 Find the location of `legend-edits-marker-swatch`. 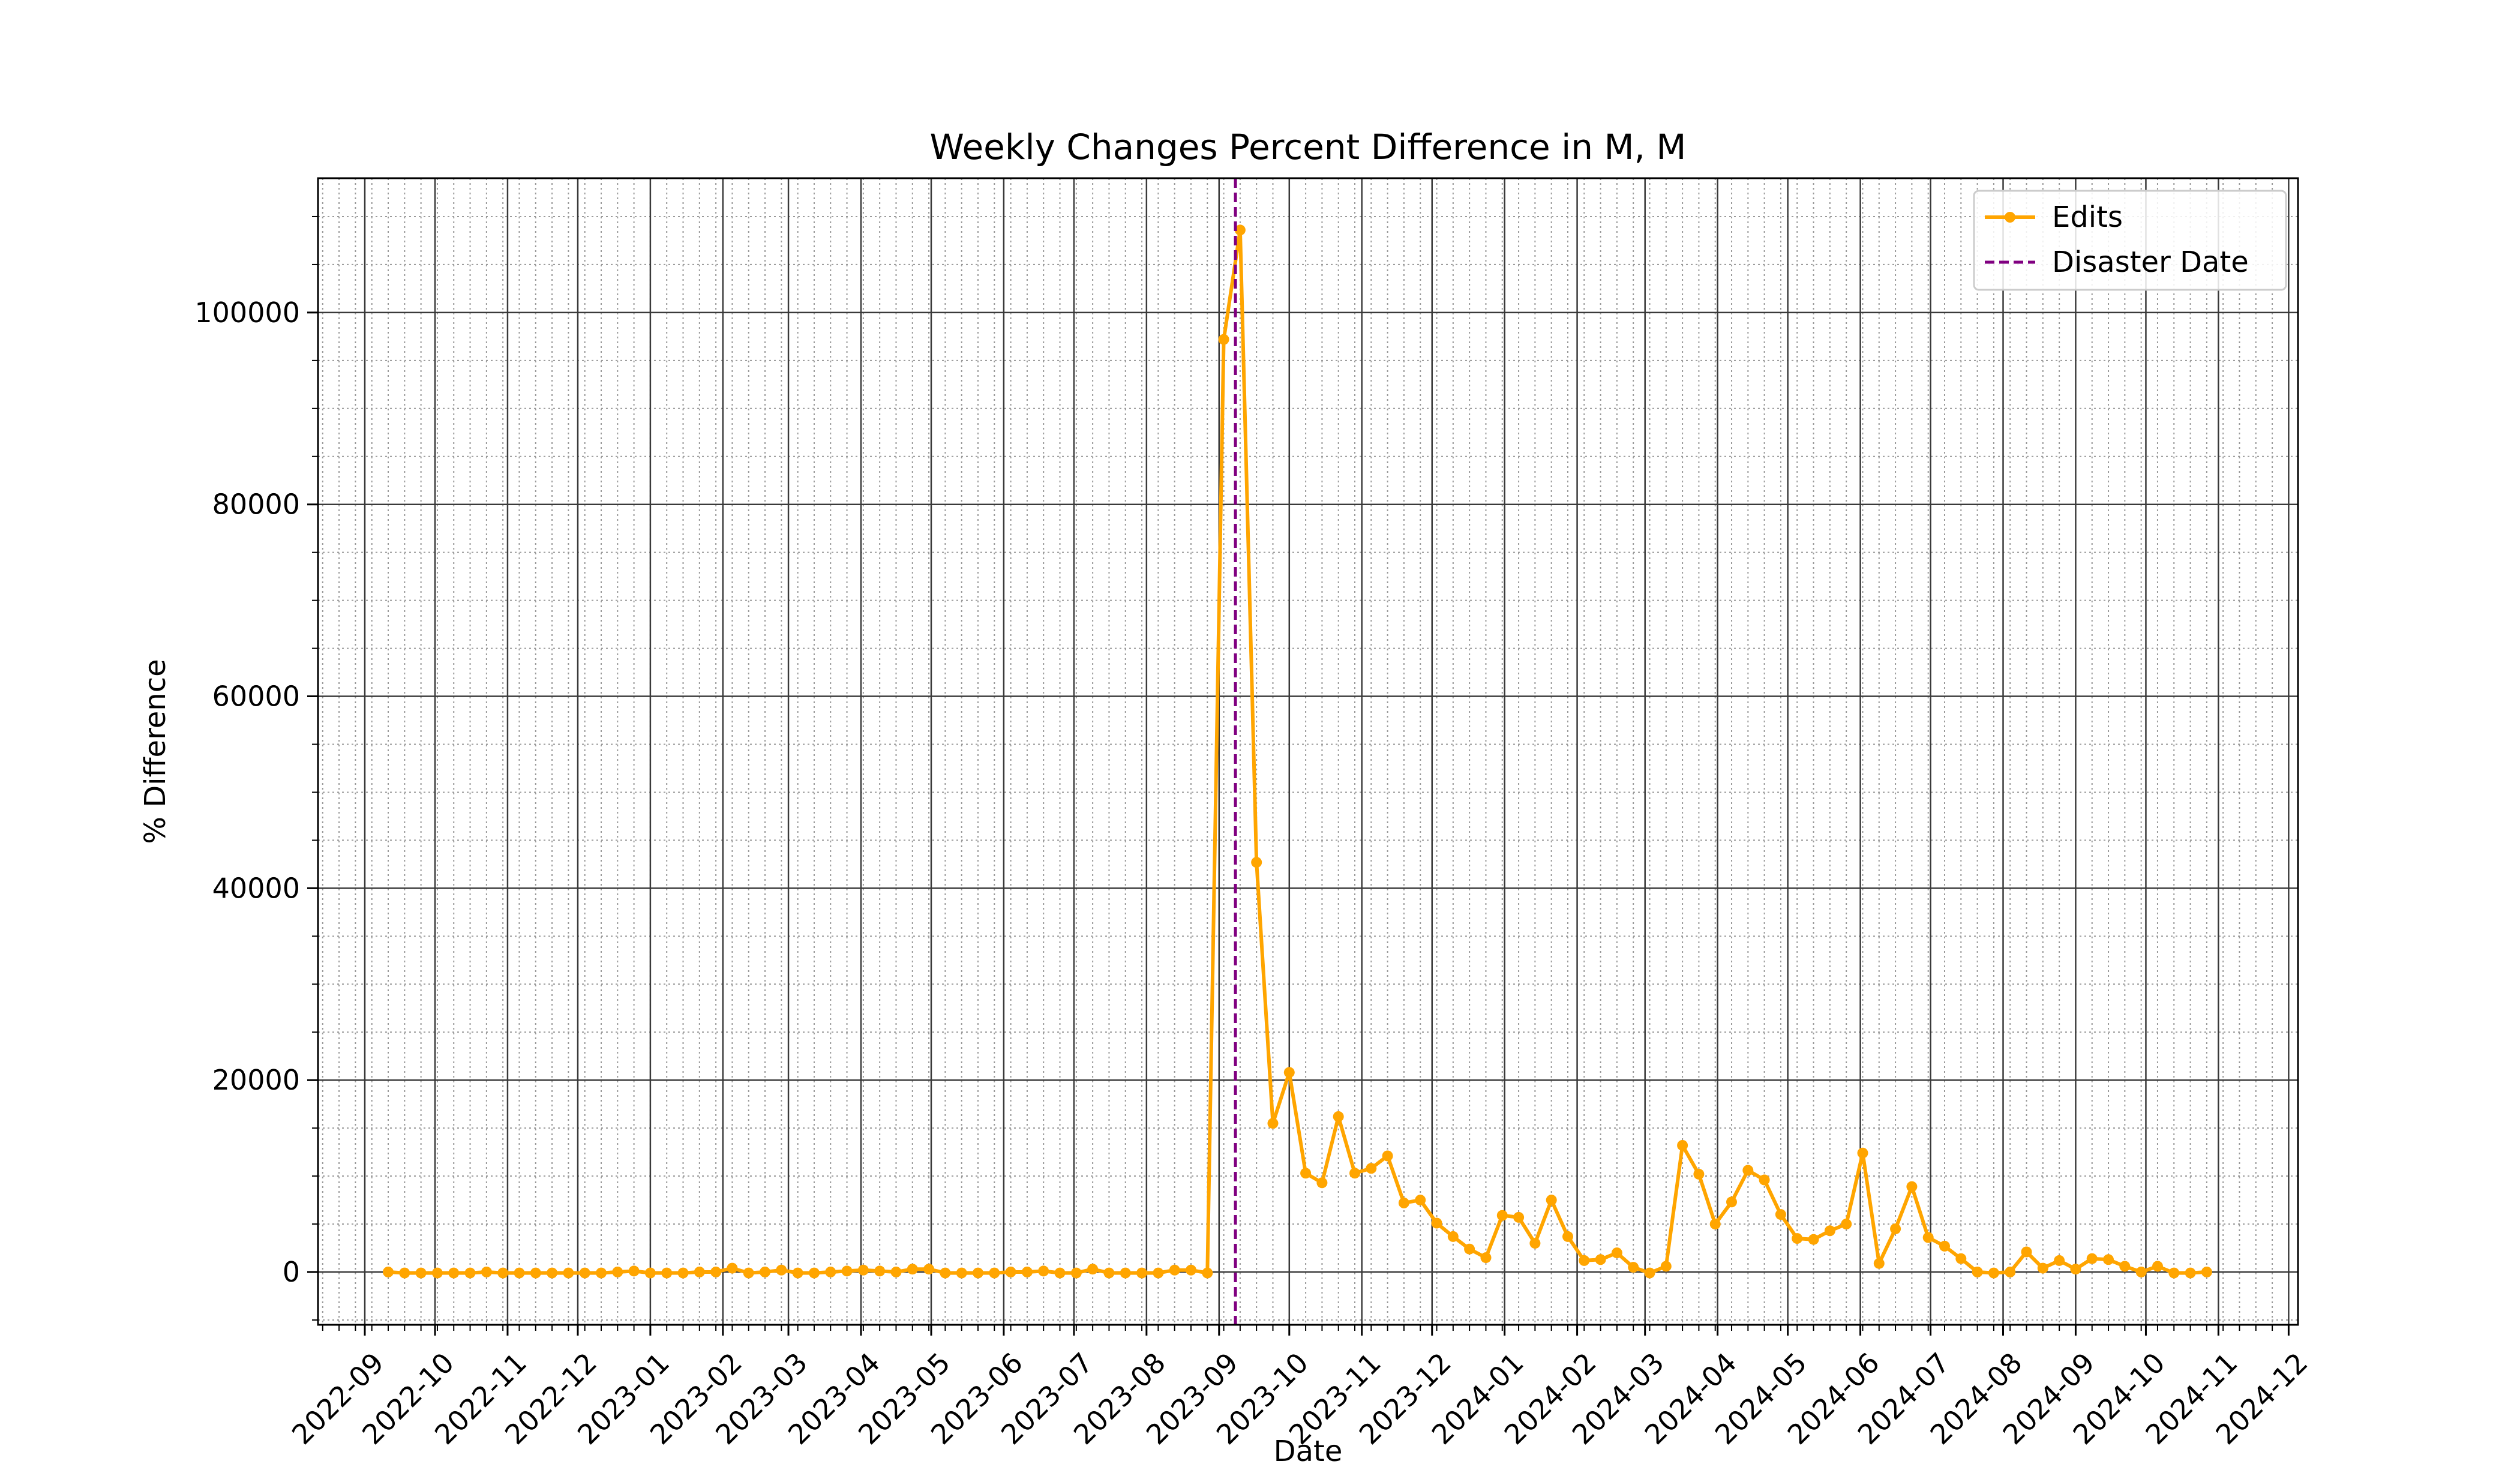

legend-edits-marker-swatch is located at coordinates (2010, 217).